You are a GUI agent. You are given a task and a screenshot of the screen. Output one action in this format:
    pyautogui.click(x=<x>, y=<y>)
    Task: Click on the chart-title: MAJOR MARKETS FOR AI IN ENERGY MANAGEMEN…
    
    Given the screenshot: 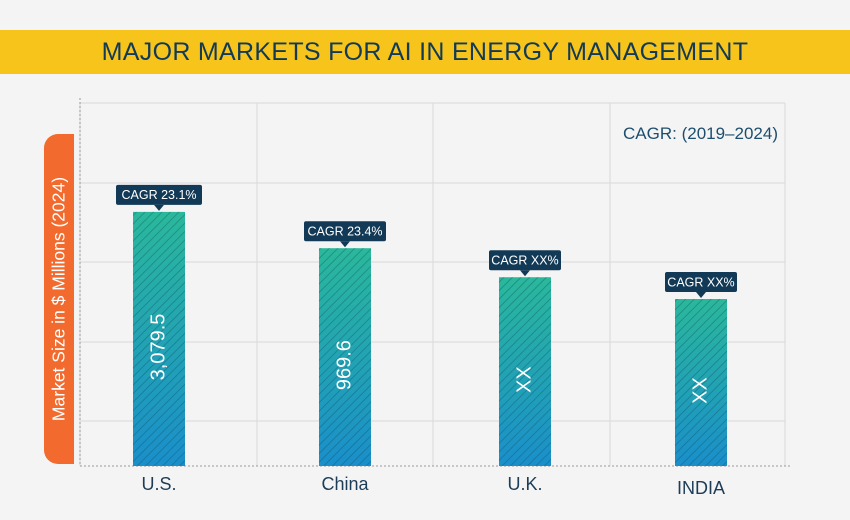 What is the action you would take?
    pyautogui.click(x=425, y=51)
    